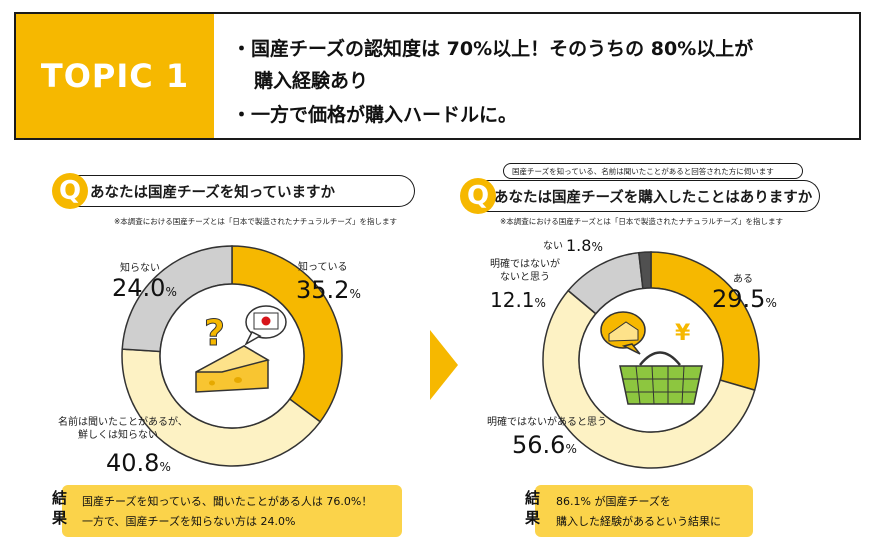  What do you see at coordinates (227, 501) in the screenshot?
I see `left-result-line-1: 国産チーズを知っている、聞いたことがある人は 76.0%！` at bounding box center [227, 501].